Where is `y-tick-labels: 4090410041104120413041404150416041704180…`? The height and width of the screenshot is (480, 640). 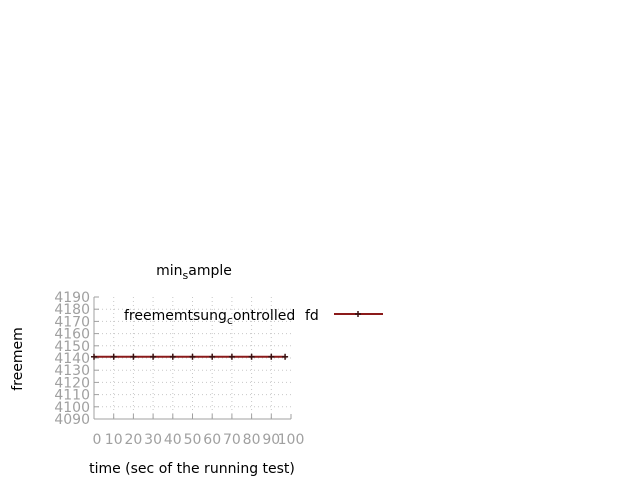 y-tick-labels: 4090410041104120413041404150416041704180… is located at coordinates (72, 359).